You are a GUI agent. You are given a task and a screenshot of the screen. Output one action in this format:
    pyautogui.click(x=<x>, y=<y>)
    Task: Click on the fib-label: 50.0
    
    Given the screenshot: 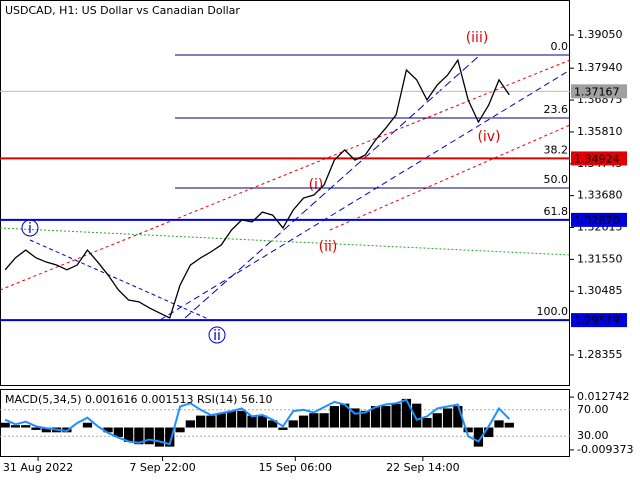 What is the action you would take?
    pyautogui.click(x=556, y=179)
    